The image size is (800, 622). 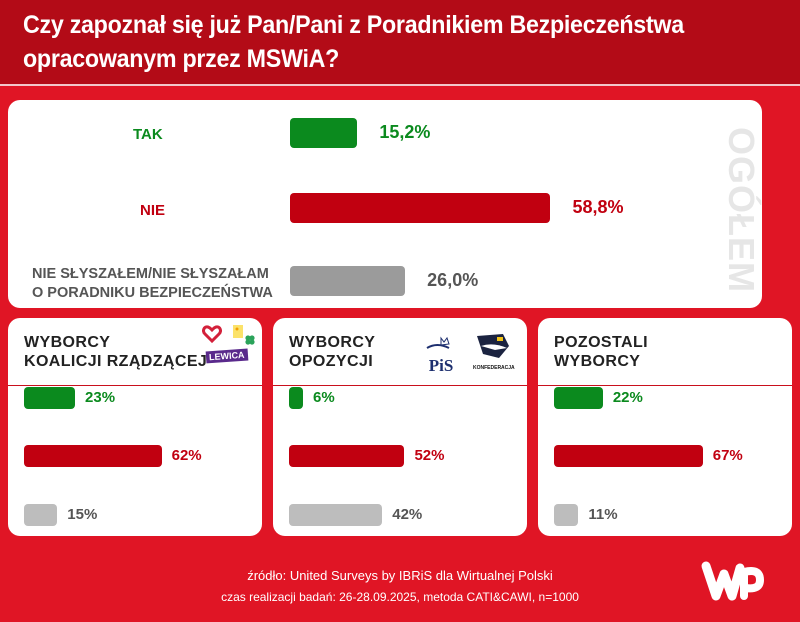 What do you see at coordinates (598, 207) in the screenshot?
I see `value-label-nie: 58,8%` at bounding box center [598, 207].